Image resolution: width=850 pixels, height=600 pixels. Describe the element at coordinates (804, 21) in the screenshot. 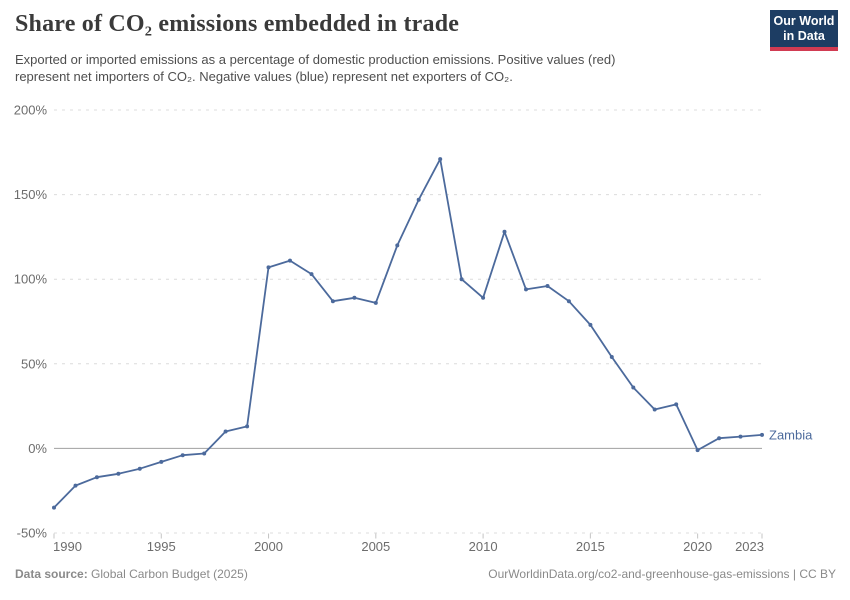

I see `owid-logo-line1: Our World` at that location.